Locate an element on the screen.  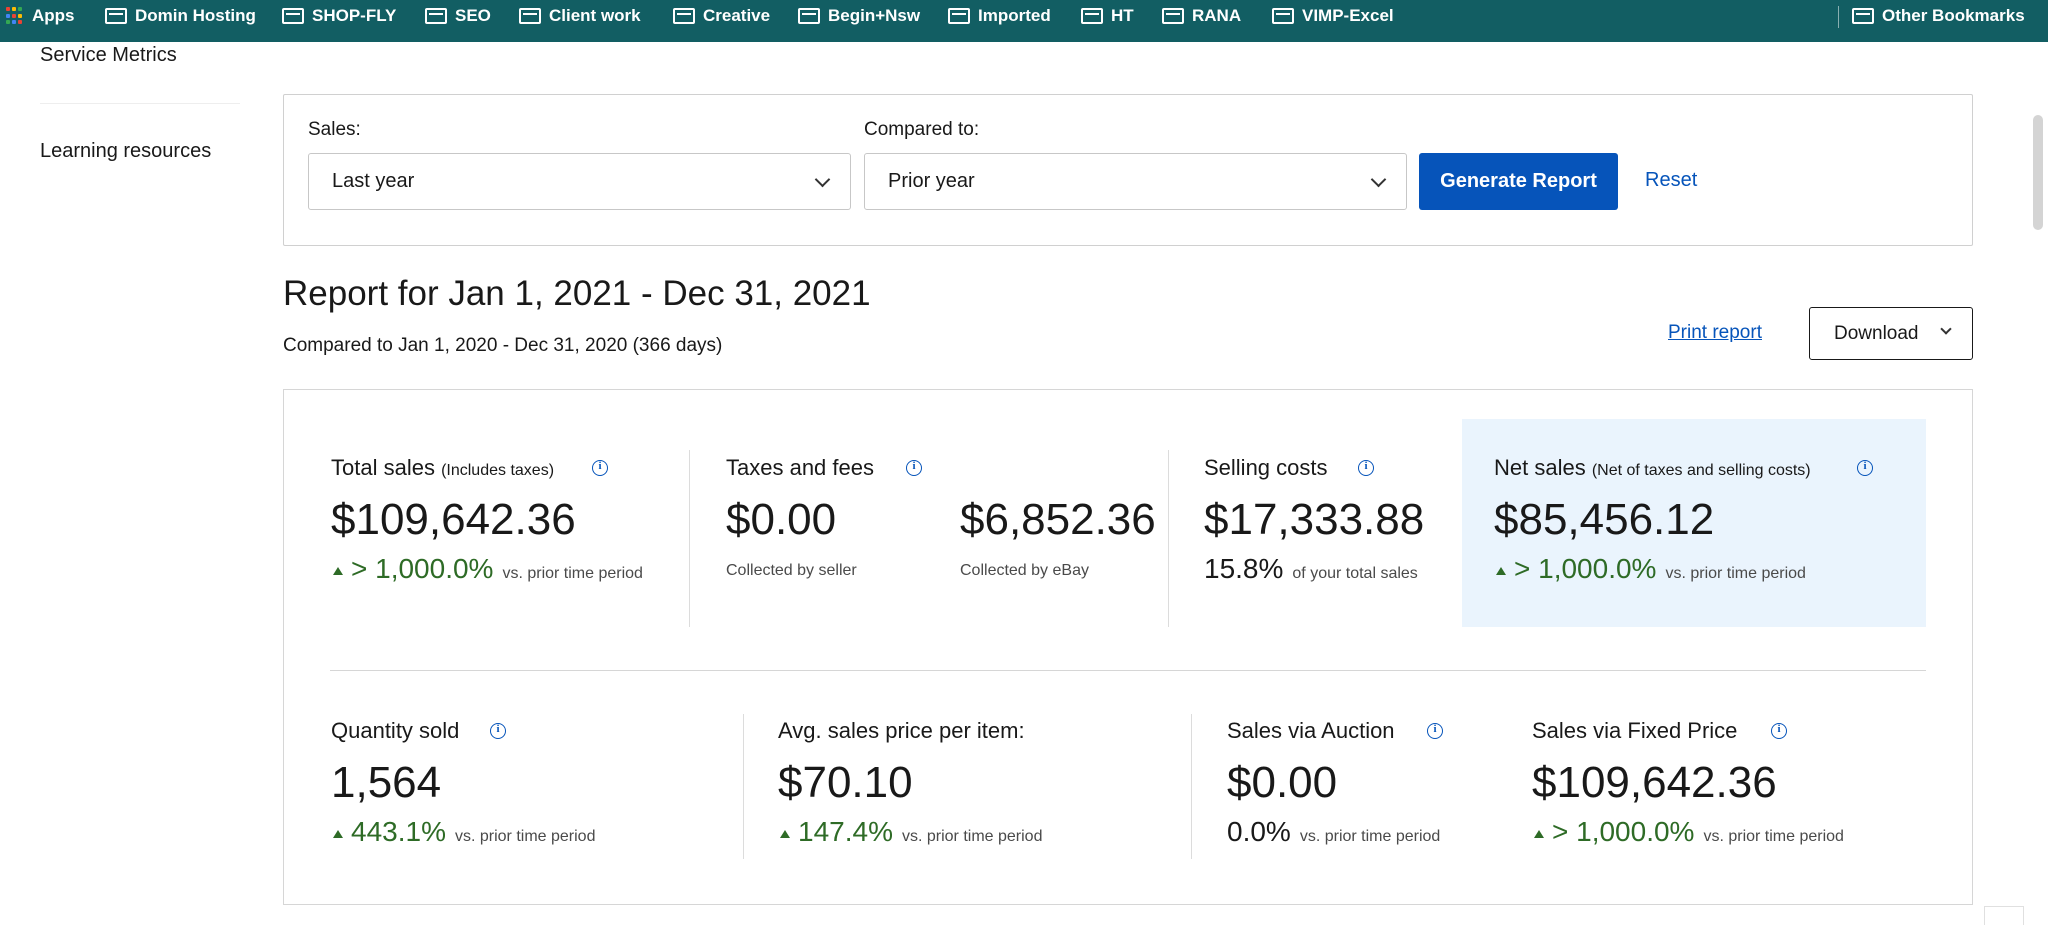
reset-link: Reset is located at coordinates (1671, 180).